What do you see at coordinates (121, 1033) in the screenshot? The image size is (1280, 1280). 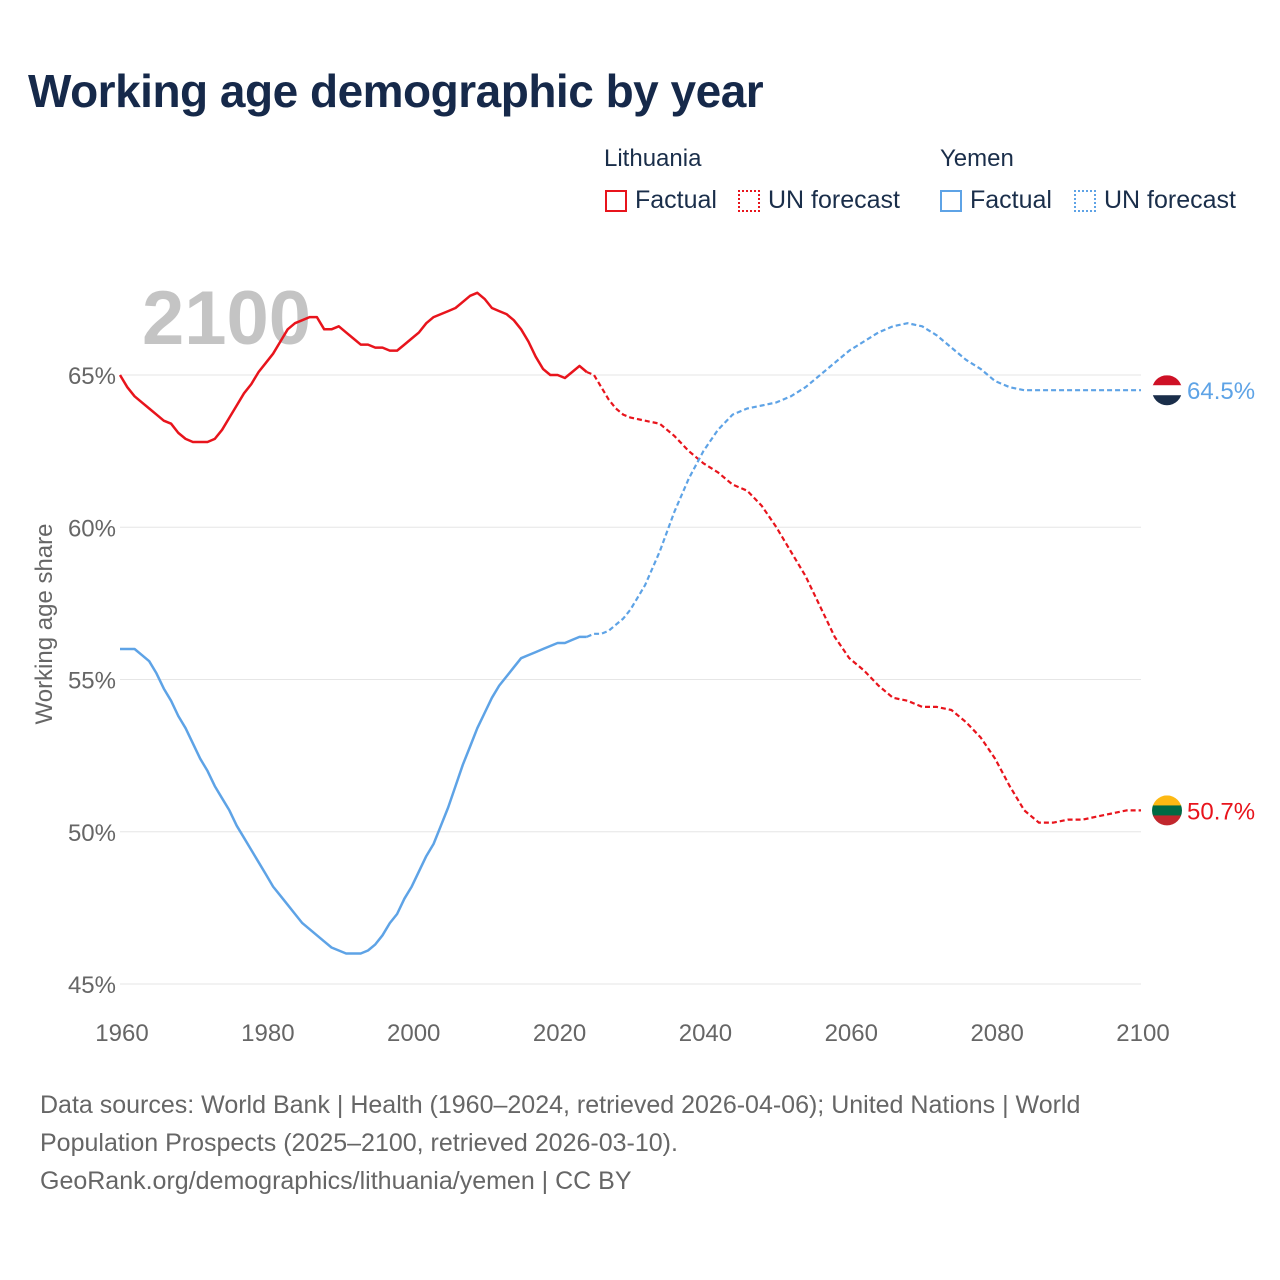 I see `x-tick-label: 1960` at bounding box center [121, 1033].